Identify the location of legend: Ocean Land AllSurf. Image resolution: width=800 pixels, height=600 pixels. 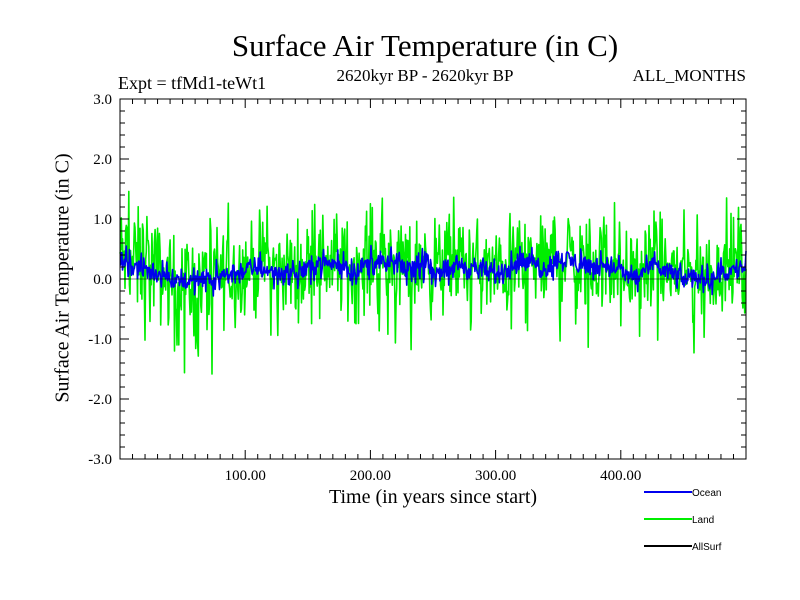
(683, 520).